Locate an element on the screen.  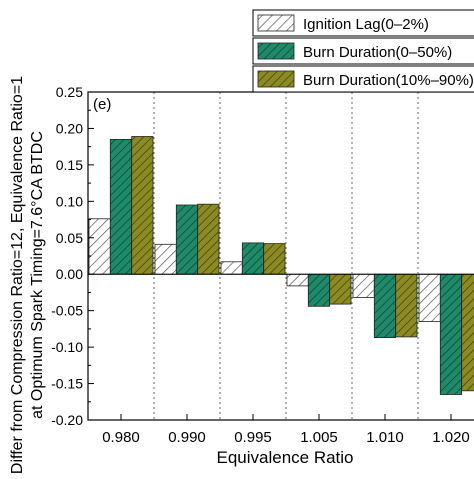
y-tick-label: -0.10 is located at coordinates (67, 347).